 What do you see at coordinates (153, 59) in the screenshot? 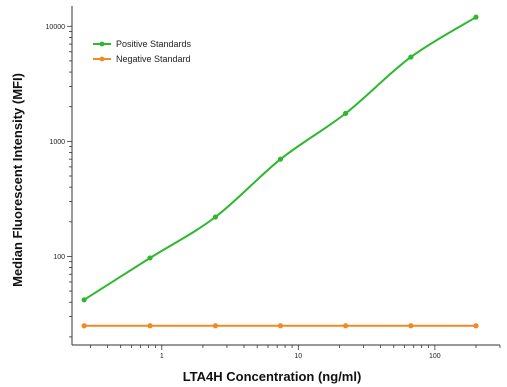
I see `legend-label: Negative Standard` at bounding box center [153, 59].